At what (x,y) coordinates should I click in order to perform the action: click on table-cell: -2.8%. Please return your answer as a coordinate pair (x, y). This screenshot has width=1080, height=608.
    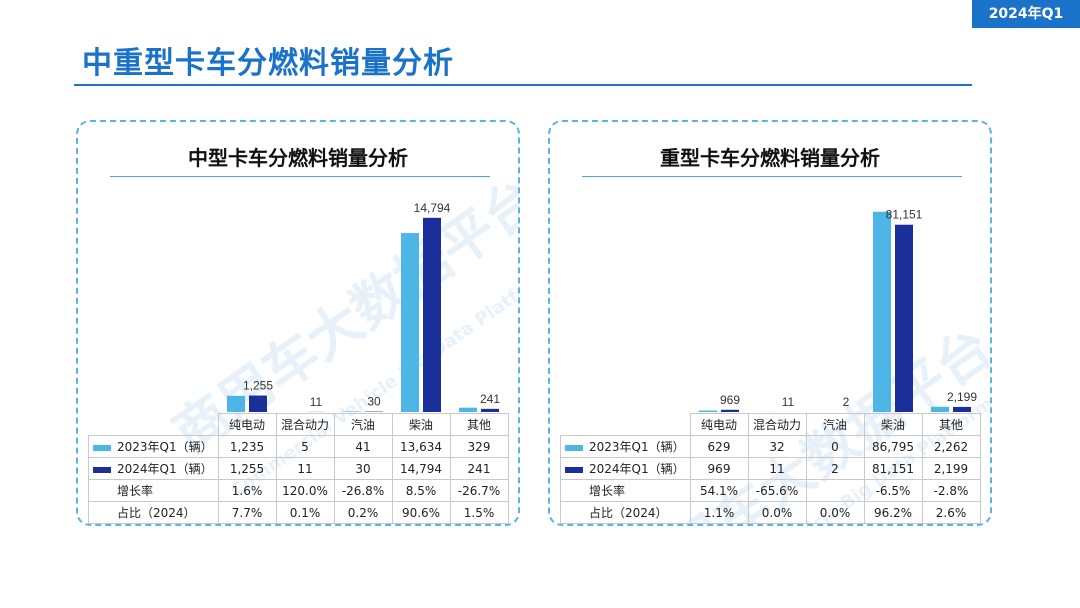
    Looking at the image, I should click on (951, 490).